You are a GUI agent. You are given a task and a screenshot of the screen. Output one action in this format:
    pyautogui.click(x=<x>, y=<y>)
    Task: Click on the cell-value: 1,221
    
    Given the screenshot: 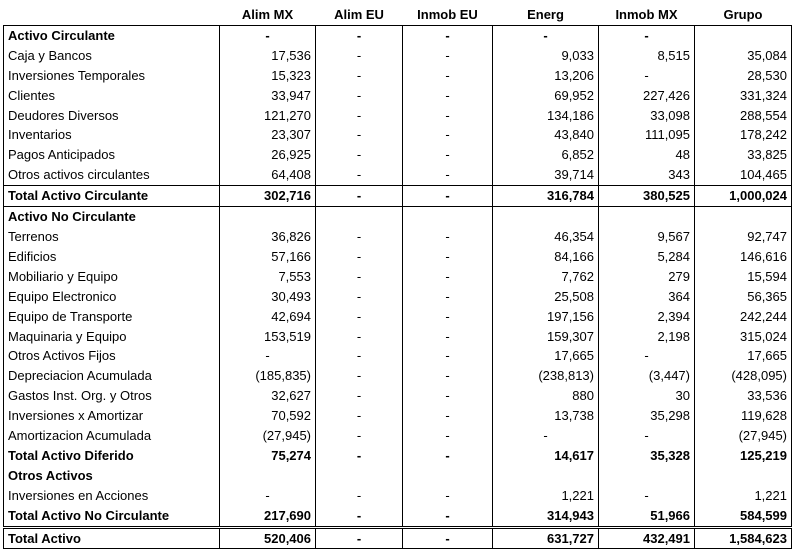 What is the action you would take?
    pyautogui.click(x=743, y=495)
    